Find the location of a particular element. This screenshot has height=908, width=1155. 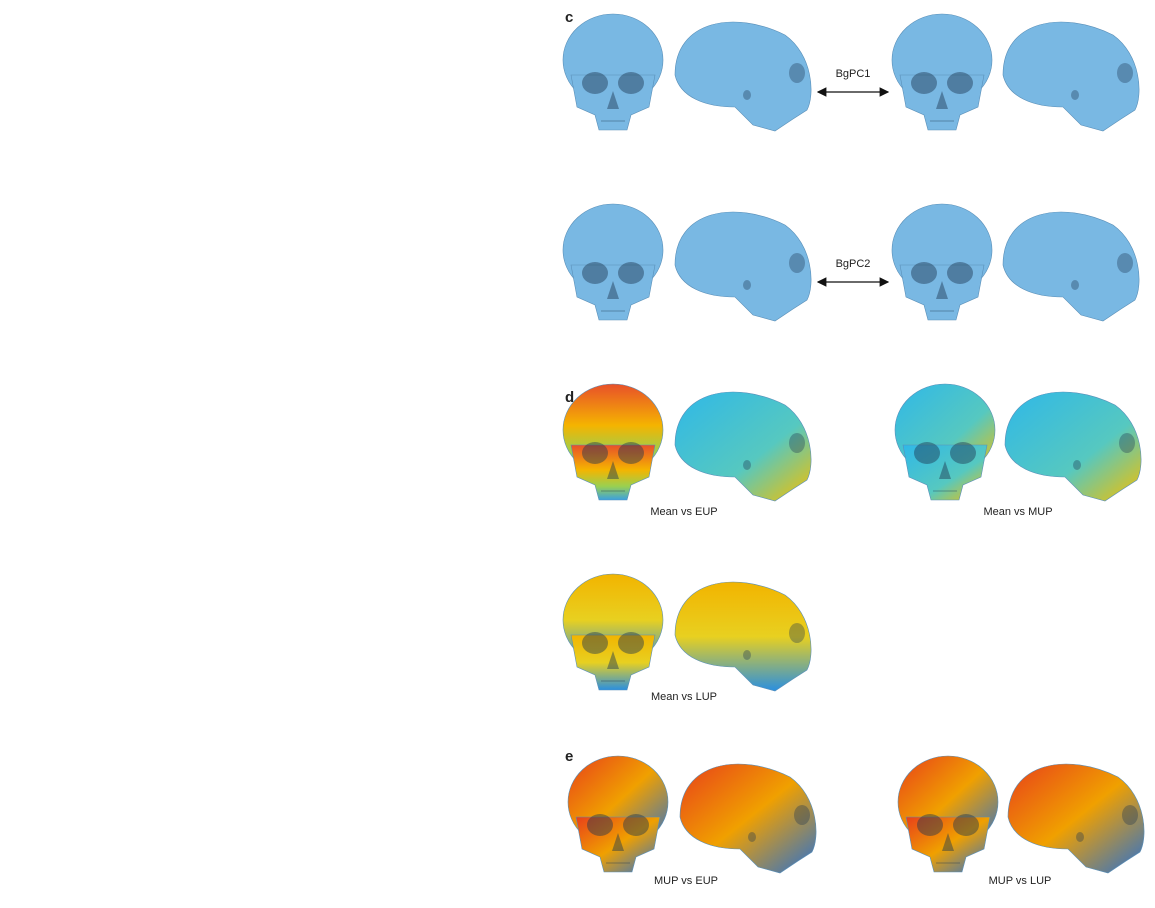

arrow-label: BgPC2 is located at coordinates (853, 264).